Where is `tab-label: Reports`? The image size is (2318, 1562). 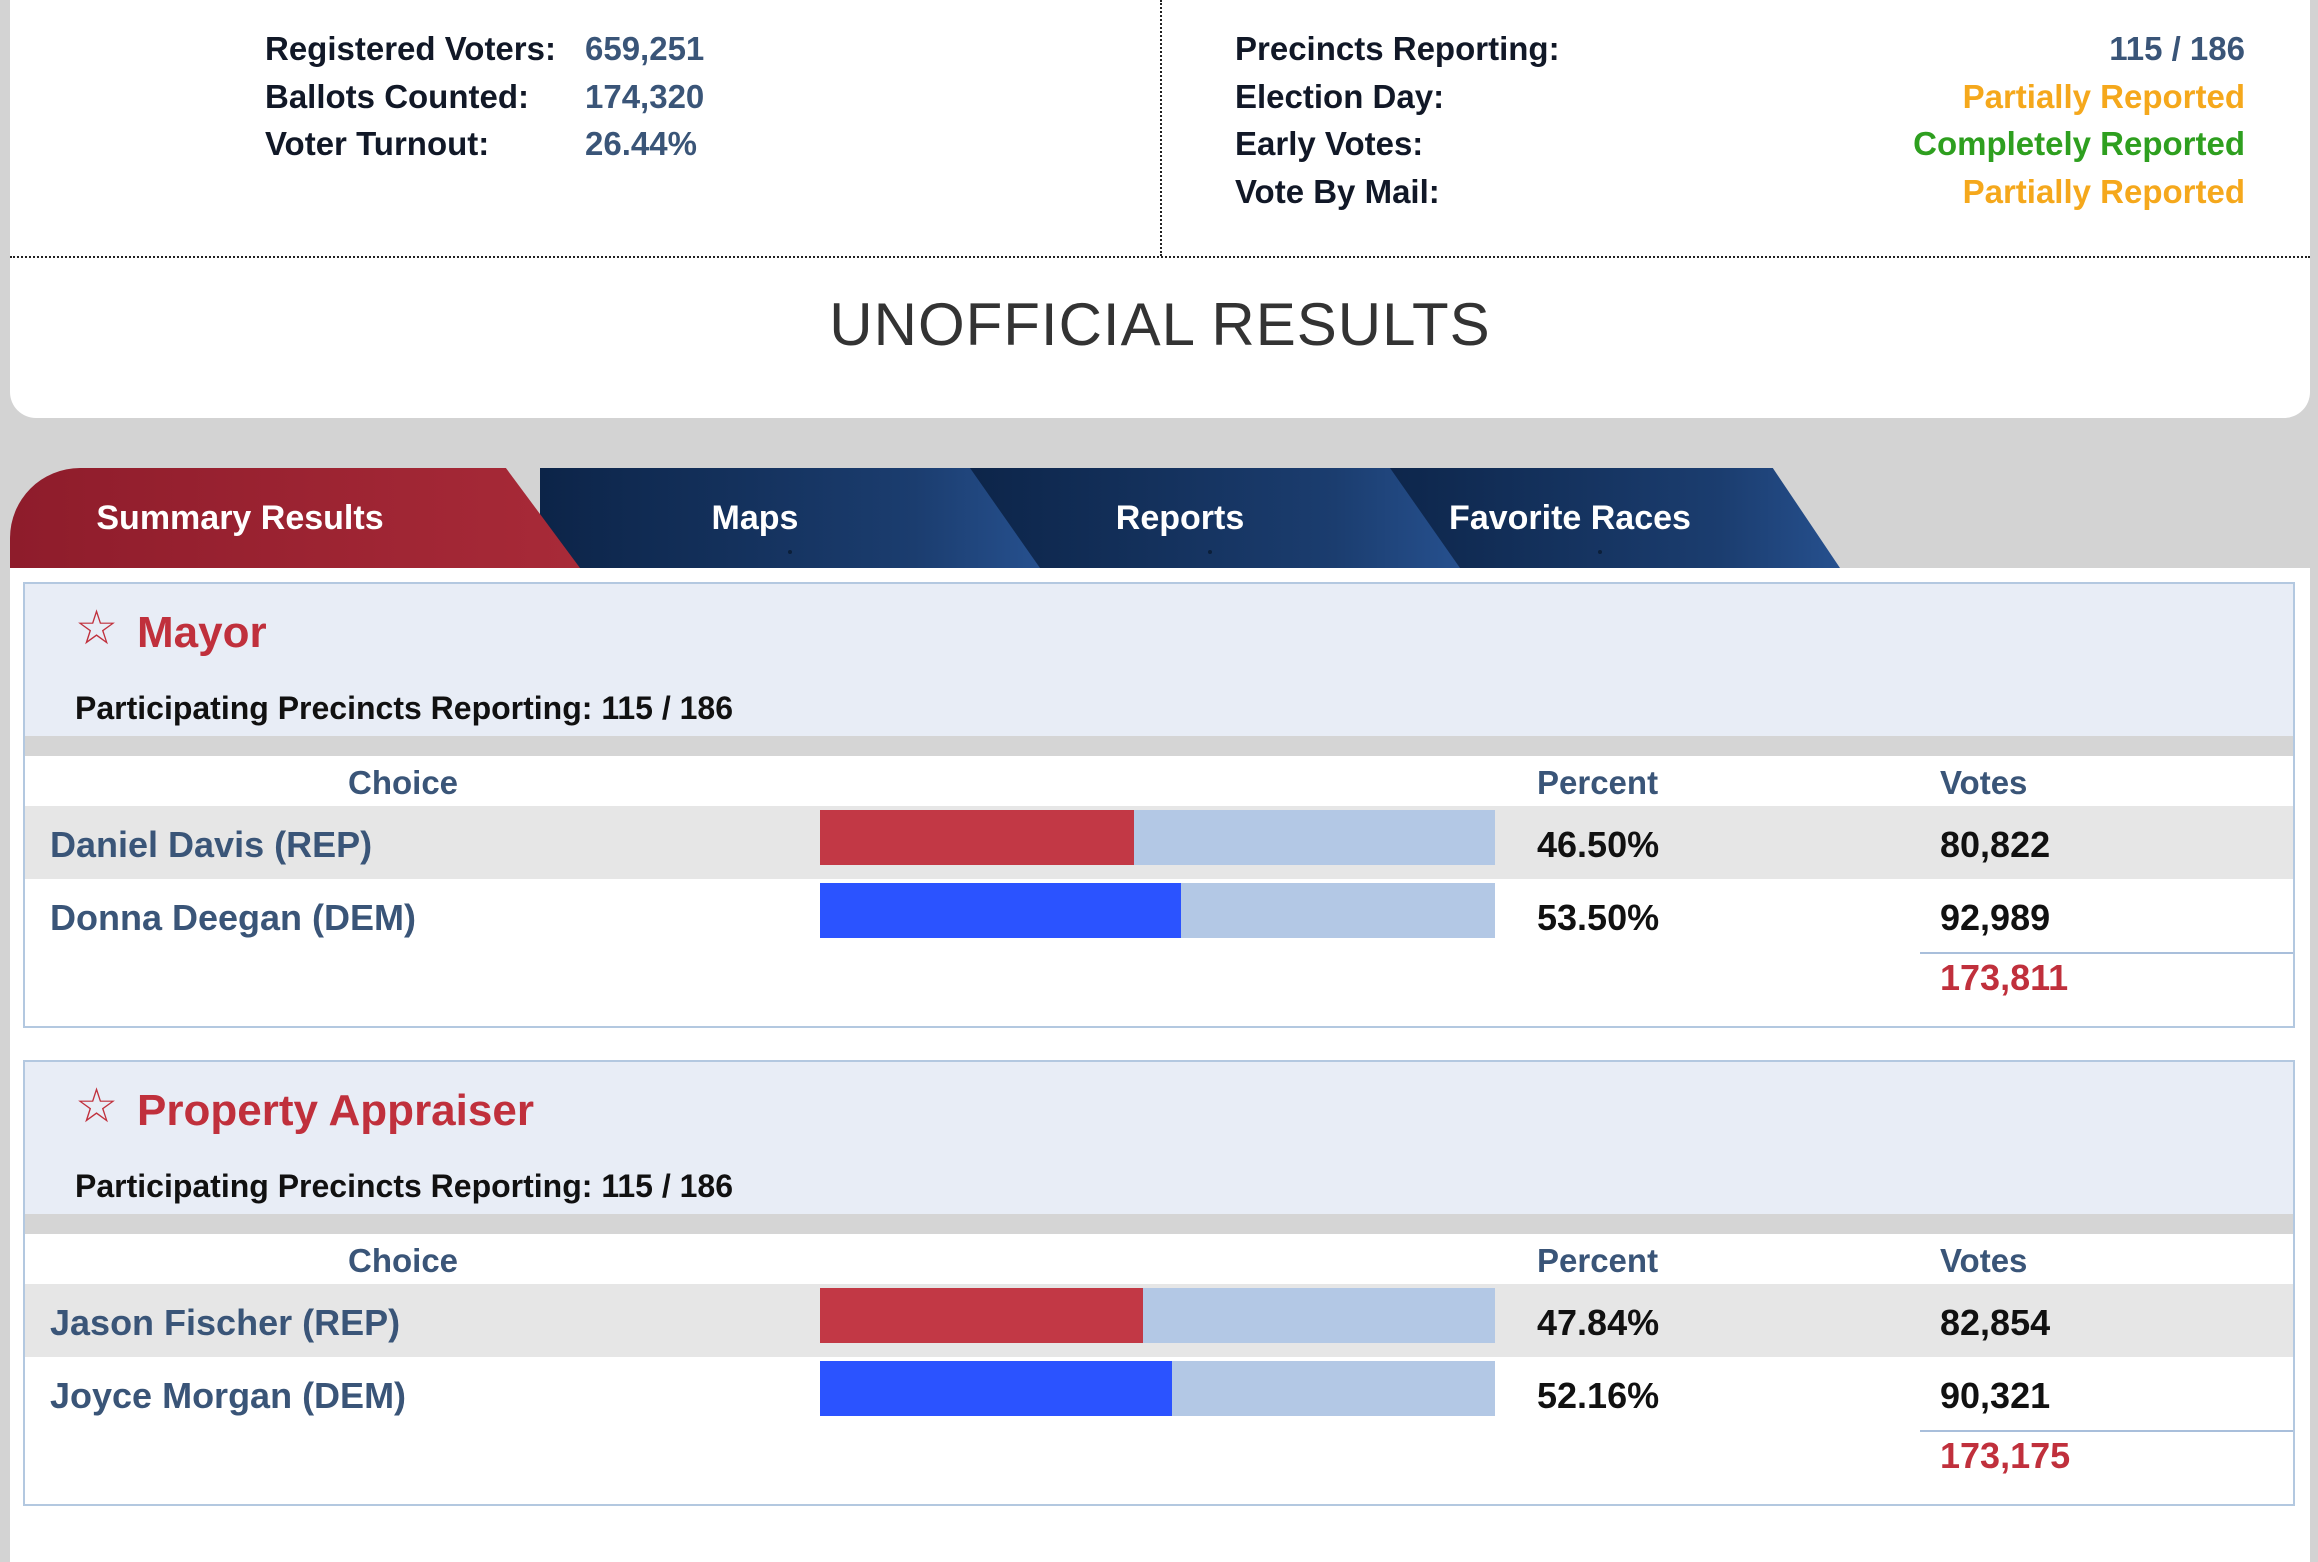
tab-label: Reports is located at coordinates (1180, 517).